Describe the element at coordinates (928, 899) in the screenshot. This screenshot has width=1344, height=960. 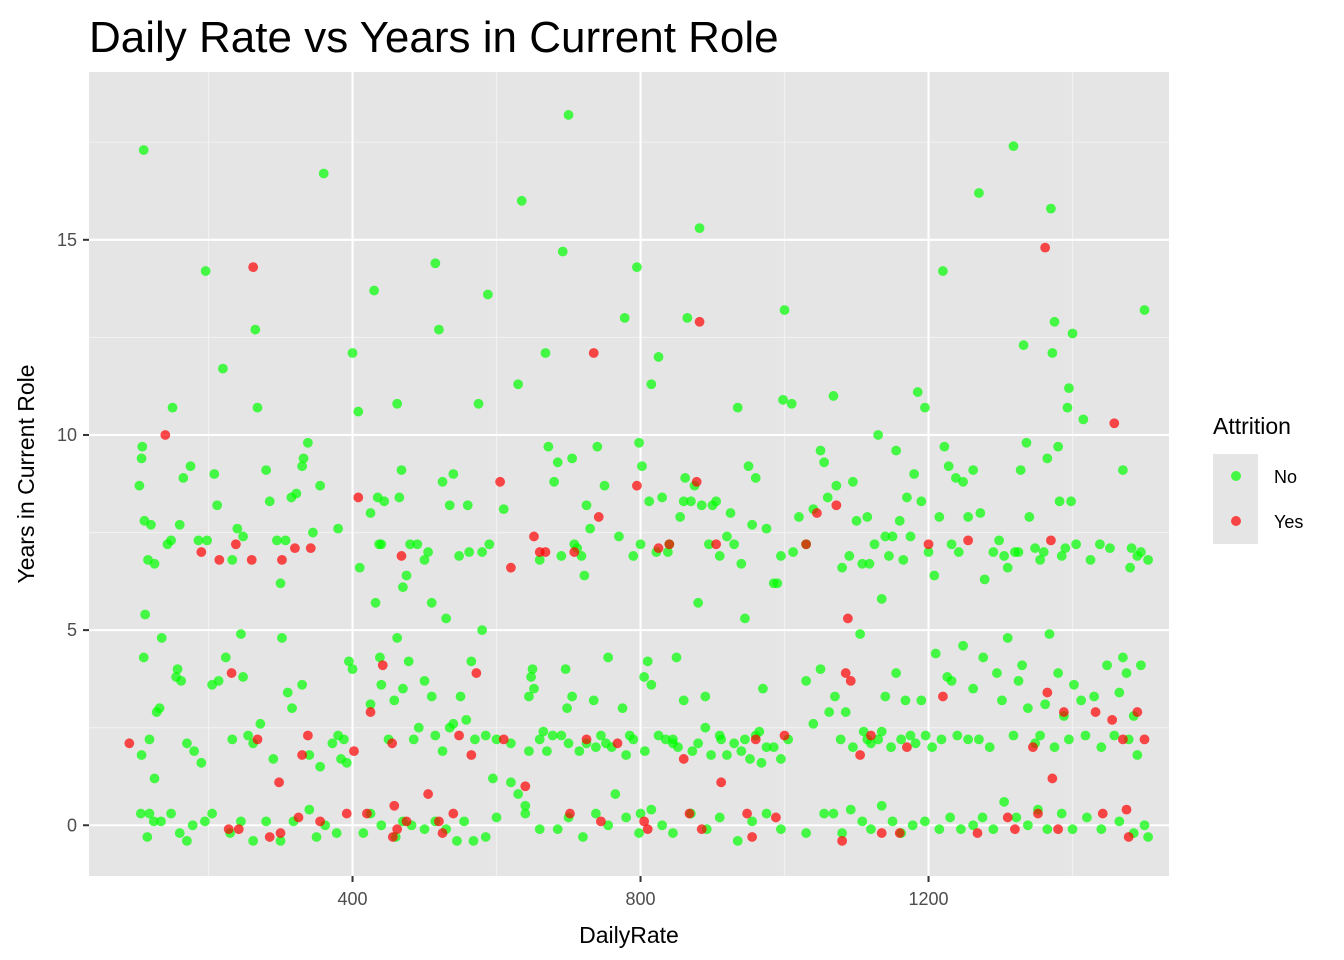
I see `x-tick-label: 1200` at that location.